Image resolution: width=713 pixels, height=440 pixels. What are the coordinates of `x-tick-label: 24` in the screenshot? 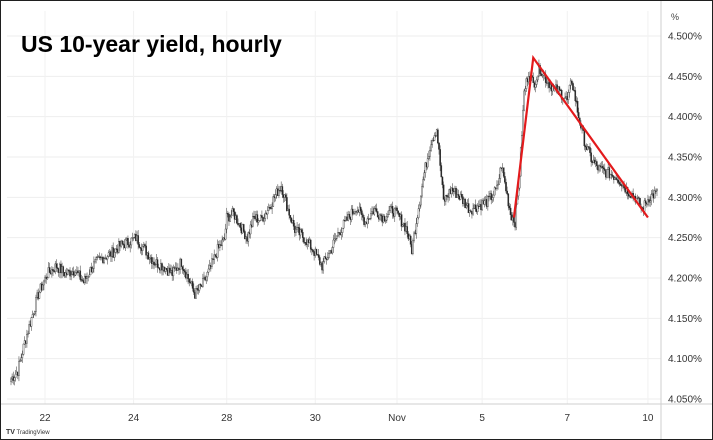 It's located at (134, 418).